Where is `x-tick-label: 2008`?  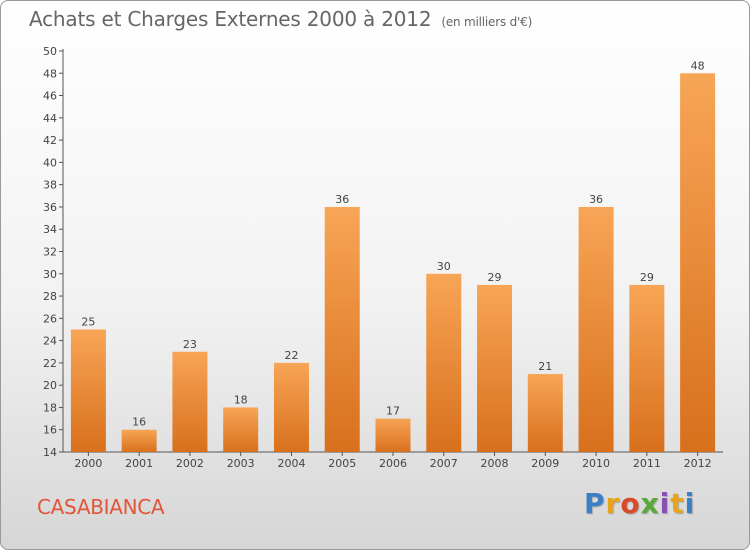 x-tick-label: 2008 is located at coordinates (495, 463).